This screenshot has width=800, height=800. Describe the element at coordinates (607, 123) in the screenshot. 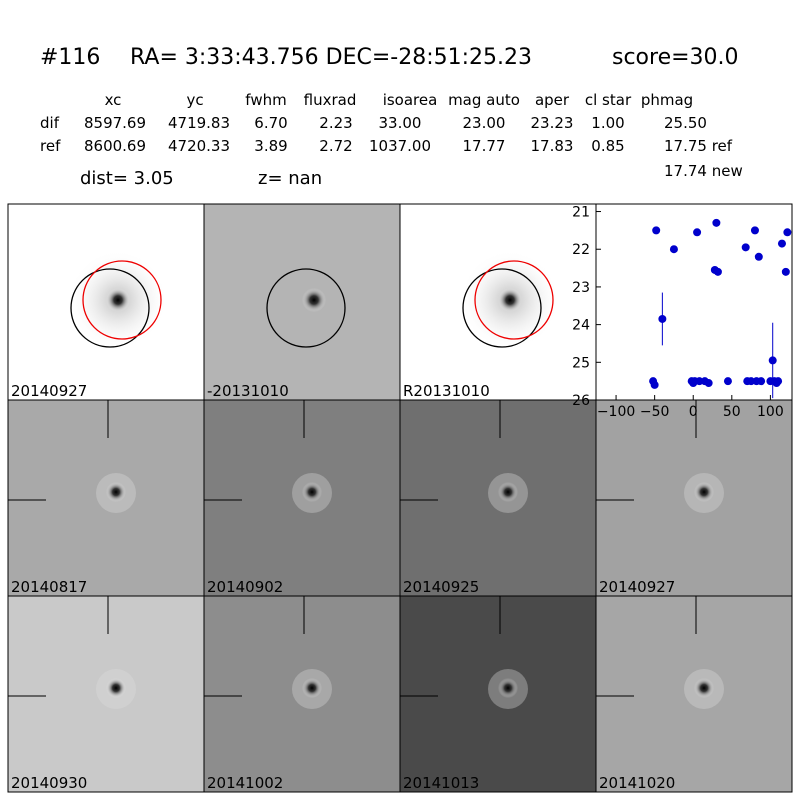

I see `cell: 1.00` at that location.